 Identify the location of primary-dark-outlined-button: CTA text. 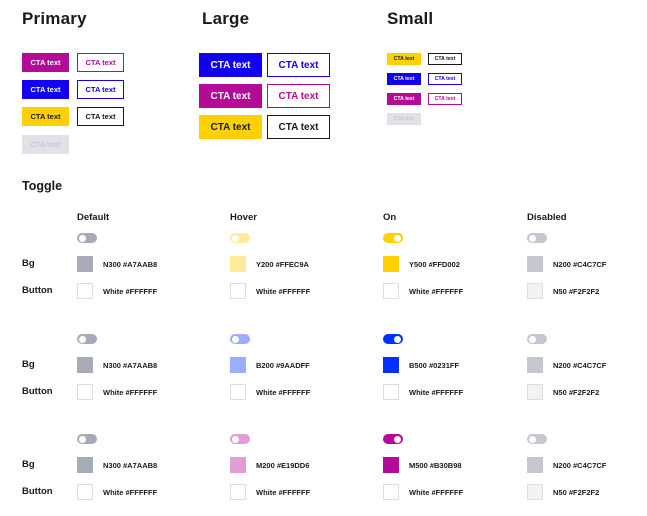
(100, 116).